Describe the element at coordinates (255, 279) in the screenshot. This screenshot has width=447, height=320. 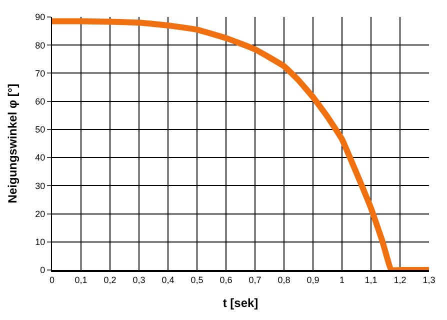
I see `x-tick-label: 0,7` at that location.